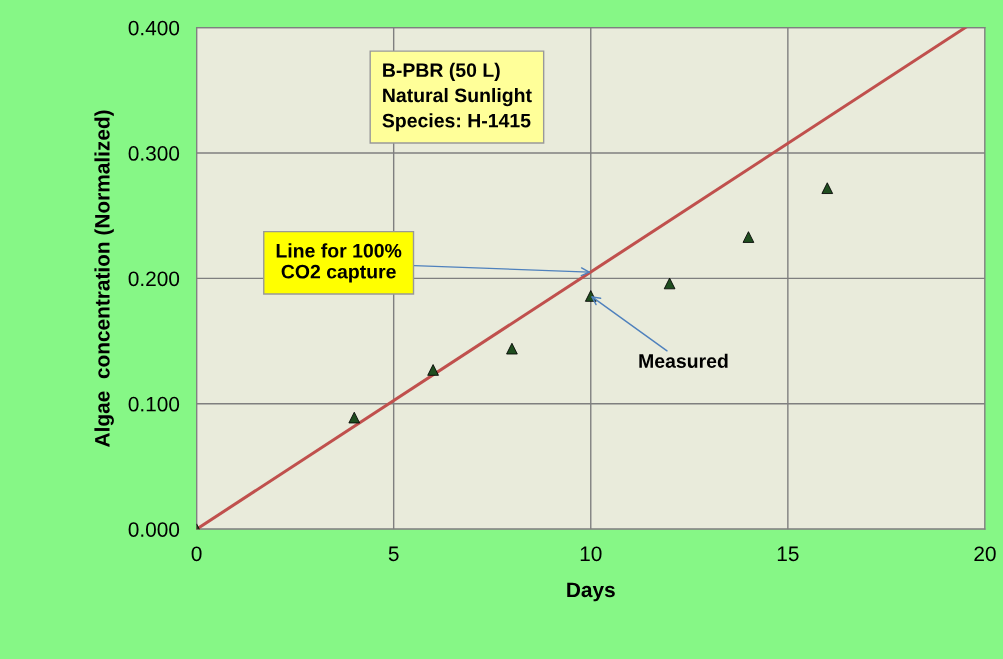  Describe the element at coordinates (591, 592) in the screenshot. I see `x-axis-title: Days` at that location.